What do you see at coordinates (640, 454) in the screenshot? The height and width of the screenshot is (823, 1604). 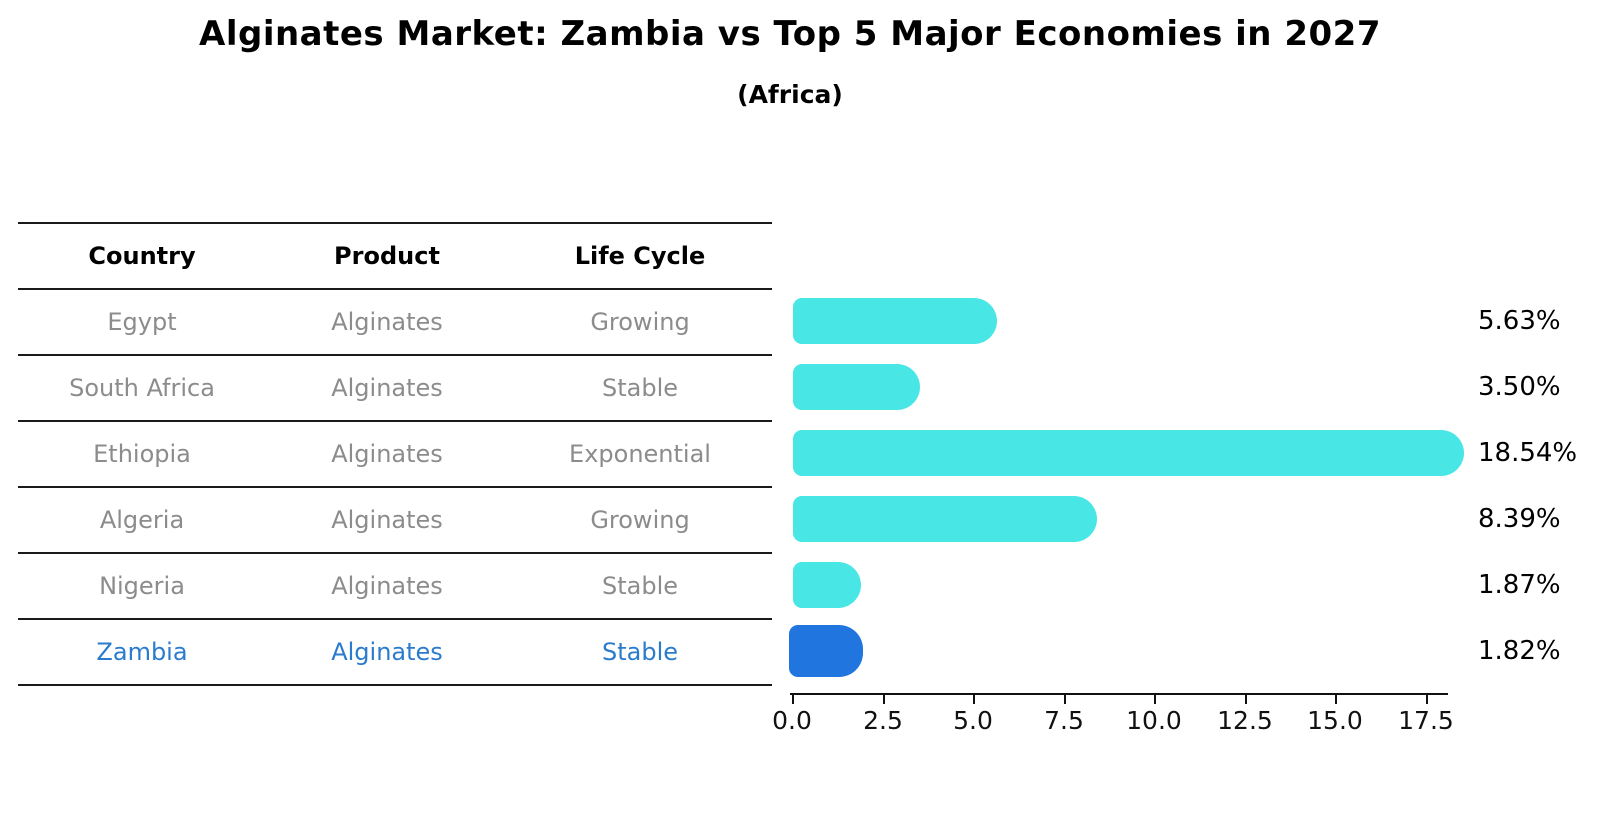 I see `cell-life-cycle: Exponential` at bounding box center [640, 454].